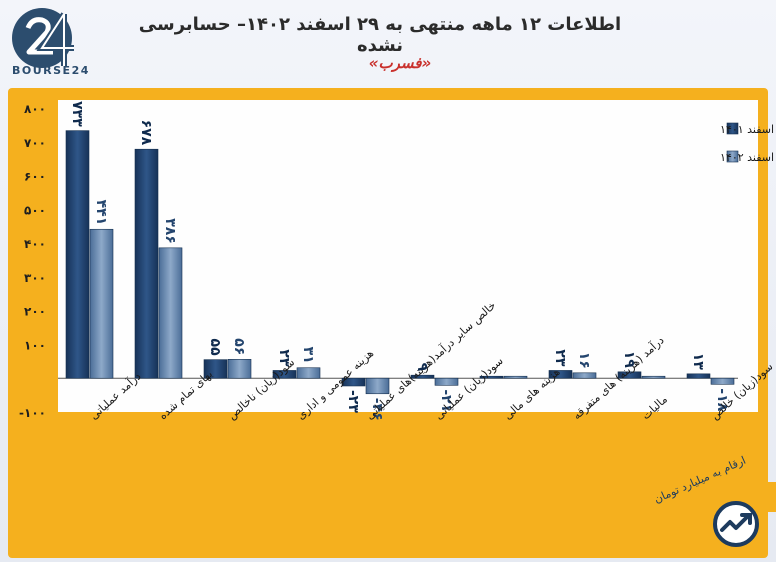 Image resolution: width=776 pixels, height=562 pixels. What do you see at coordinates (32, 413) in the screenshot?
I see `y-tick-label: -۱۰۰` at bounding box center [32, 413].